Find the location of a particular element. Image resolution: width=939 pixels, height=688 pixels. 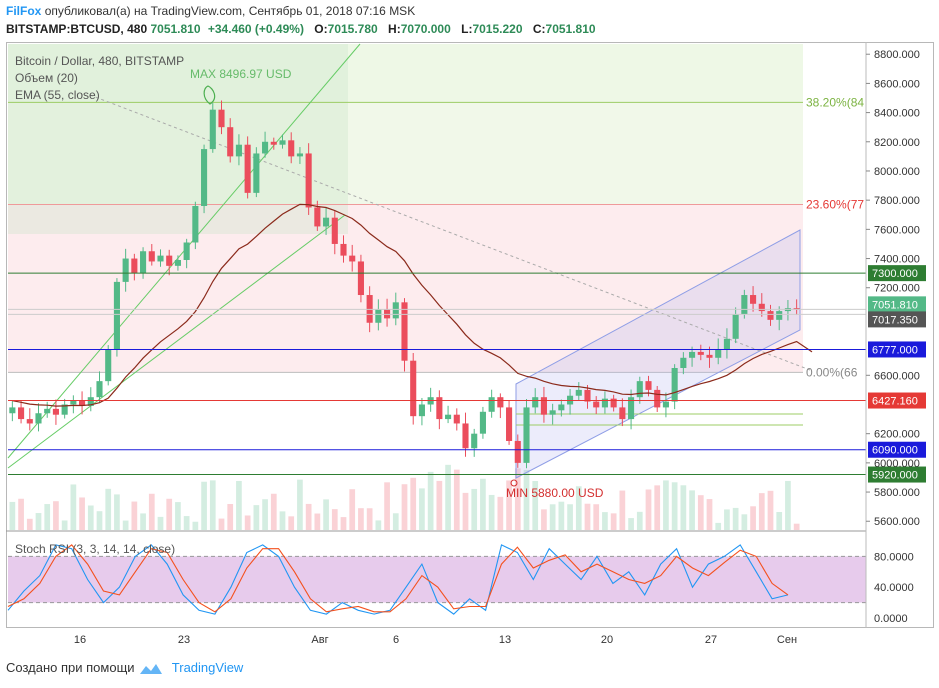

price-tick-label: 8600.000 is located at coordinates (897, 84).